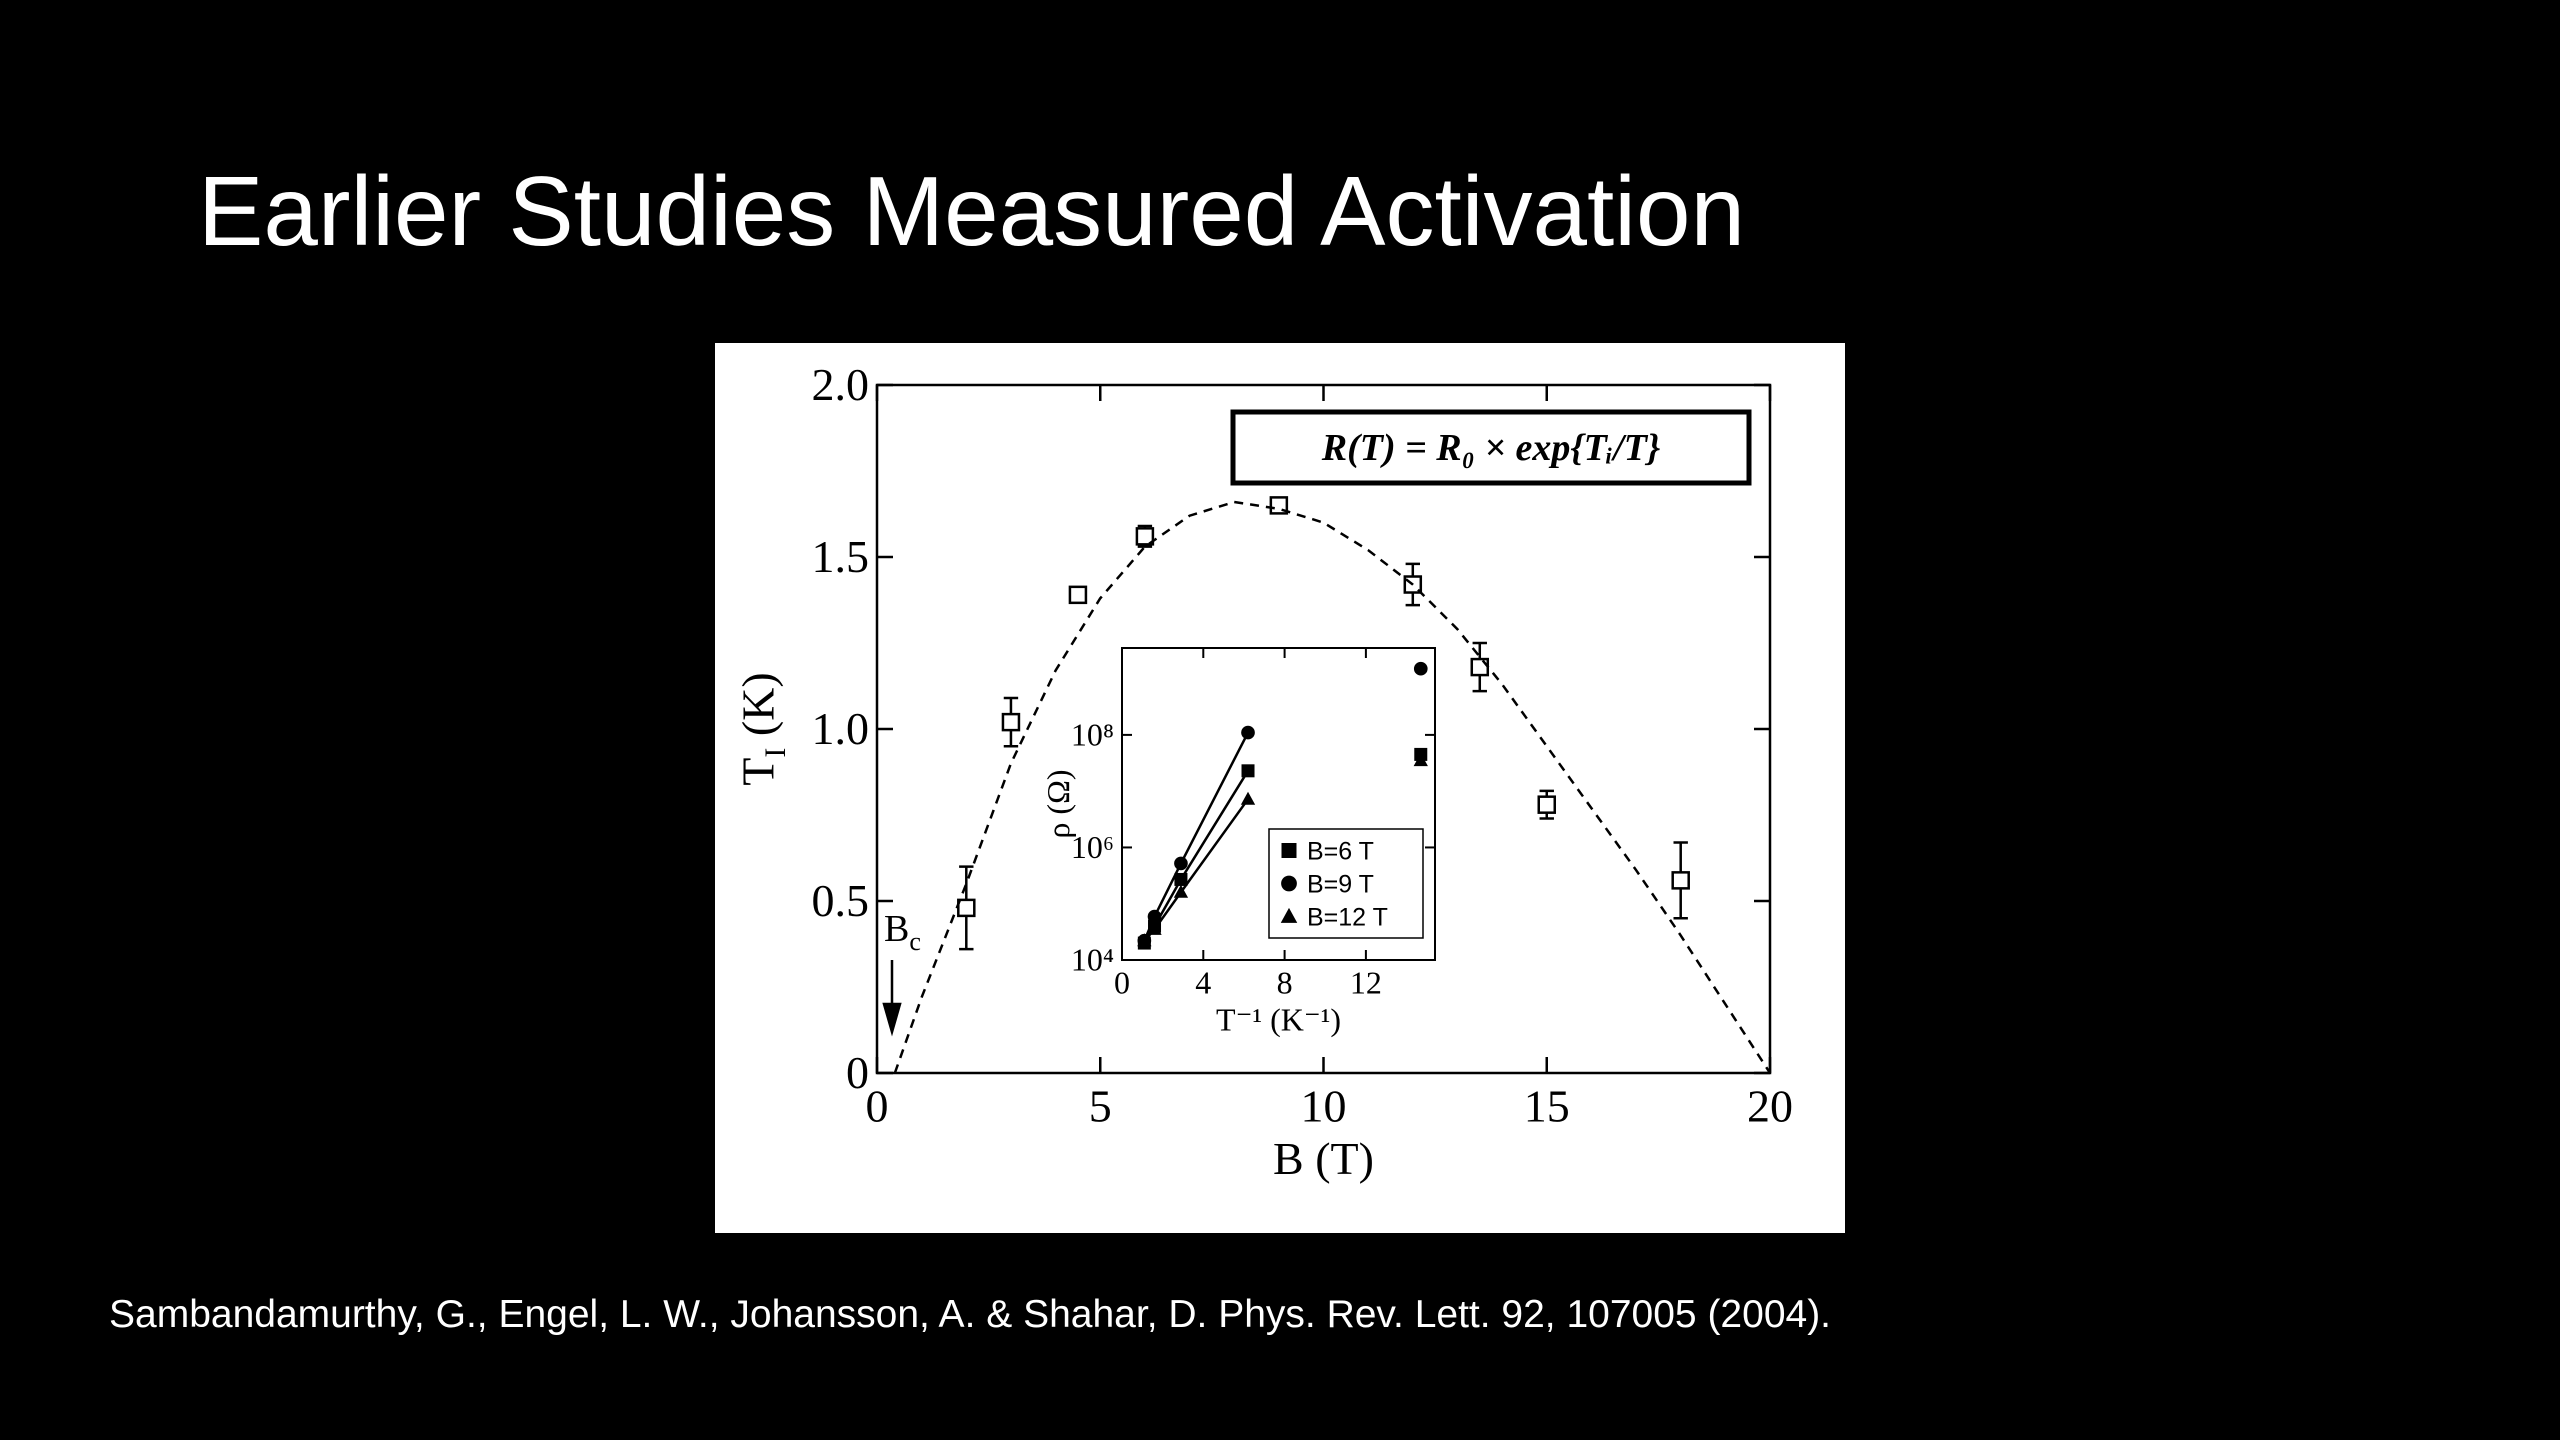 This screenshot has width=2560, height=1440. What do you see at coordinates (1278, 1019) in the screenshot?
I see `x-axis-label: T⁻¹ (K⁻¹)` at bounding box center [1278, 1019].